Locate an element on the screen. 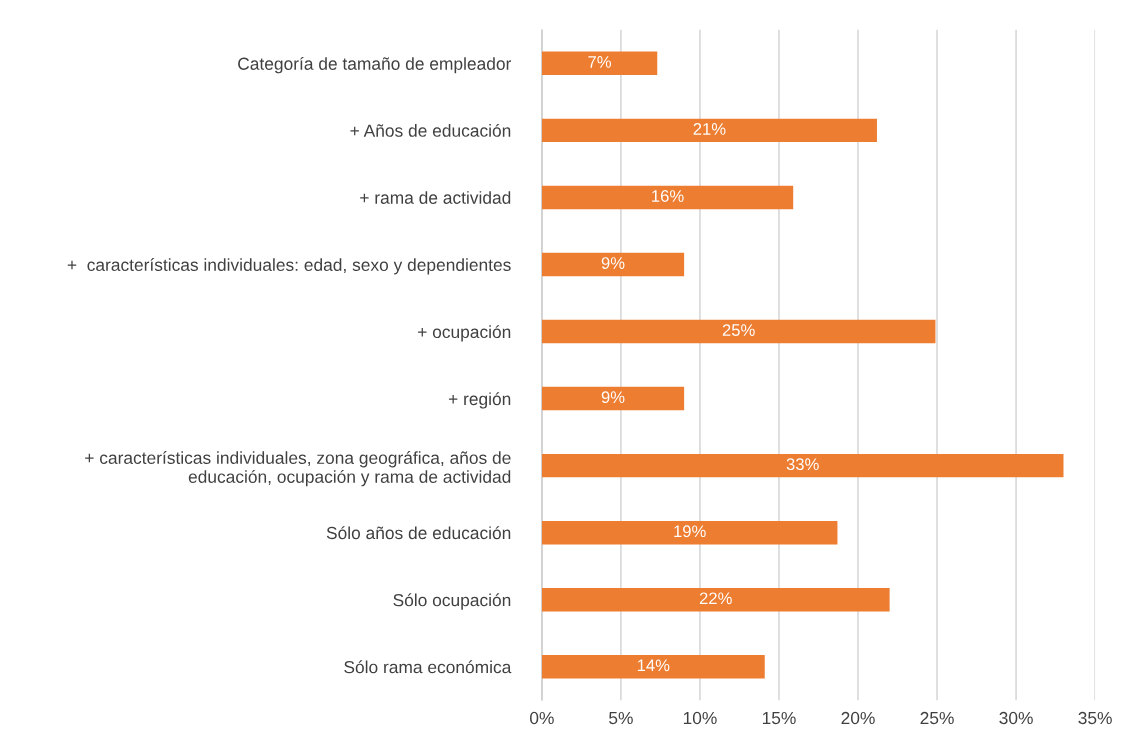  y-tick-label: Sólo rama económica is located at coordinates (428, 667).